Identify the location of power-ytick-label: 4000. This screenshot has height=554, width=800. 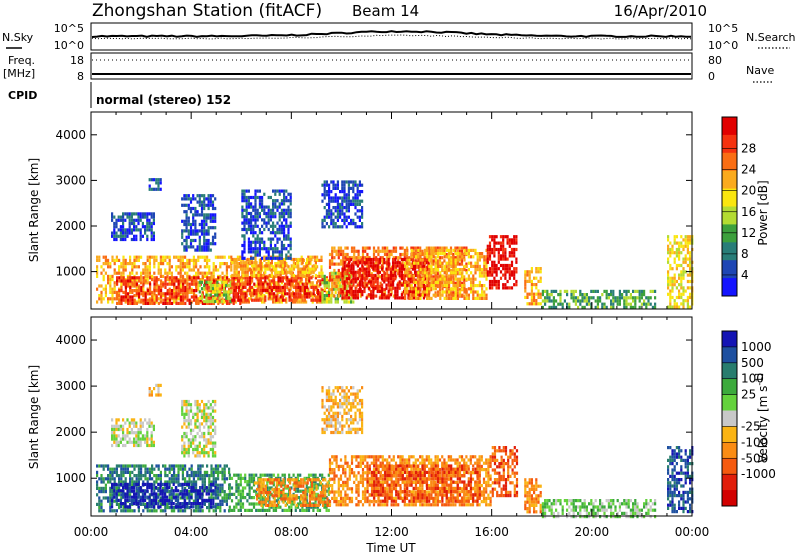
(70, 135).